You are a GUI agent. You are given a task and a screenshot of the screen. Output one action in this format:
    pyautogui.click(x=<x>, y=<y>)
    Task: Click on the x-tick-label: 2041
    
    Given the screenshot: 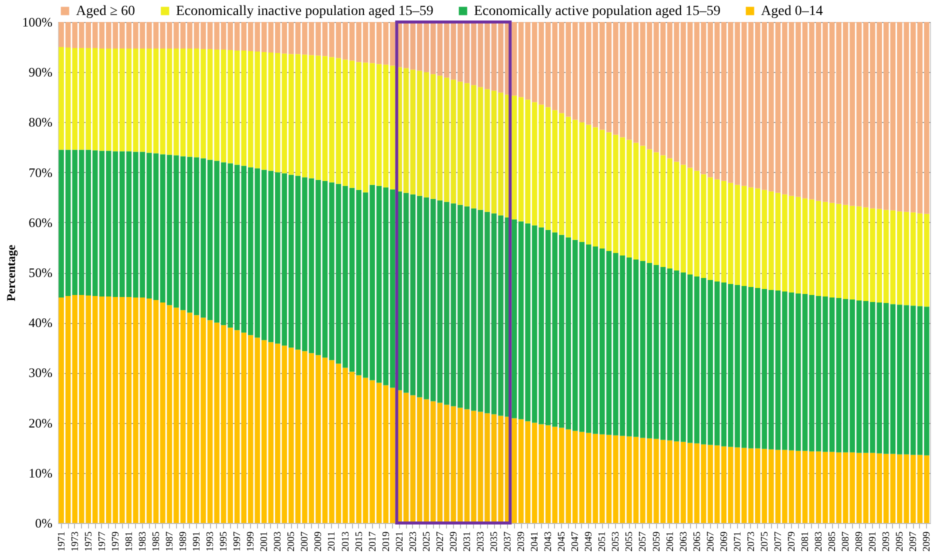 What is the action you would take?
    pyautogui.click(x=535, y=542)
    